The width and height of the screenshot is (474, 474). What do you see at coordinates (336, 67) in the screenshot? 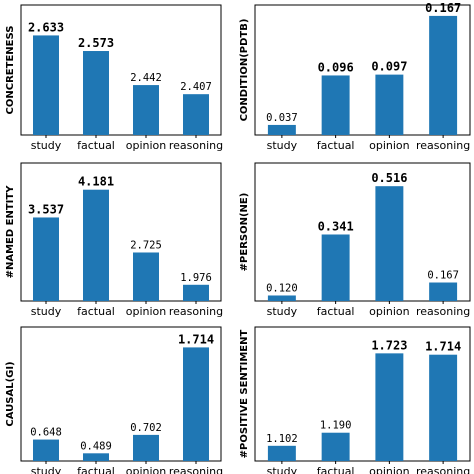
I see `value-label: 0.096` at bounding box center [336, 67].